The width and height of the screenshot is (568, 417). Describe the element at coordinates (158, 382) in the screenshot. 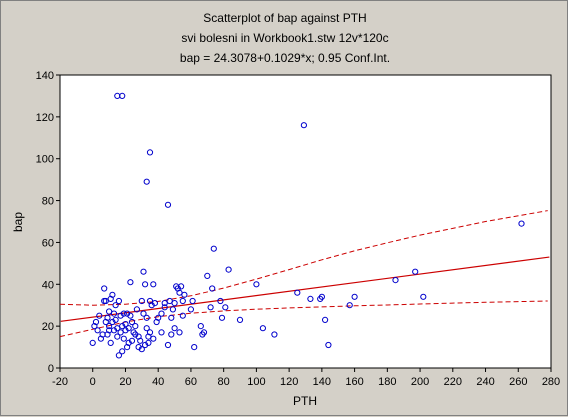

I see `x-tick-label: 40` at that location.